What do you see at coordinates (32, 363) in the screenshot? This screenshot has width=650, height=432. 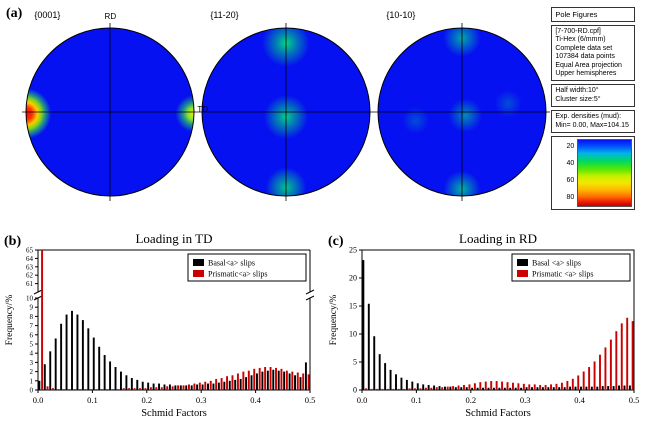 I see `svg-text: 3` at bounding box center [32, 363].